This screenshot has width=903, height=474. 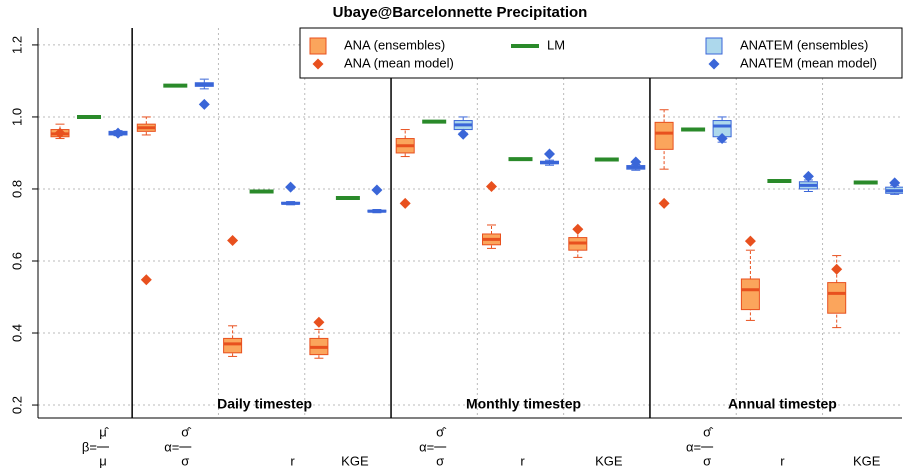 I want to click on category-denominator: μ, so click(x=103, y=460).